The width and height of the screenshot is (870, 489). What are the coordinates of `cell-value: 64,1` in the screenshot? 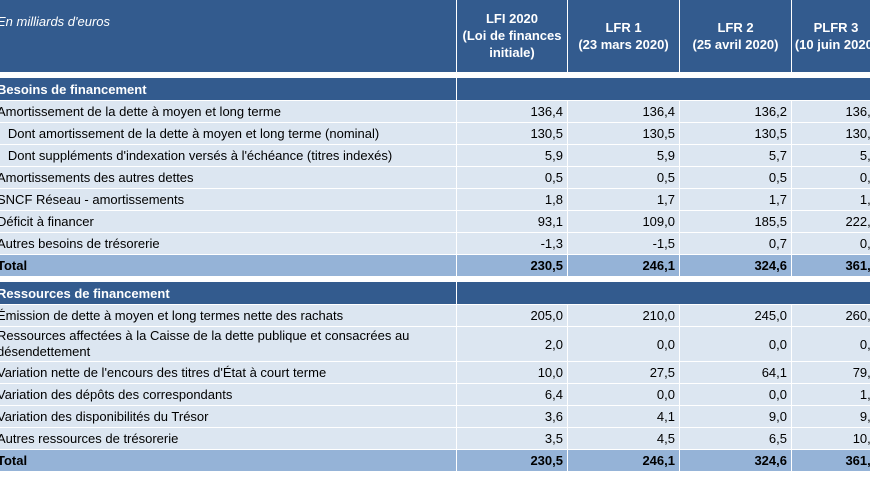 It's located at (735, 372).